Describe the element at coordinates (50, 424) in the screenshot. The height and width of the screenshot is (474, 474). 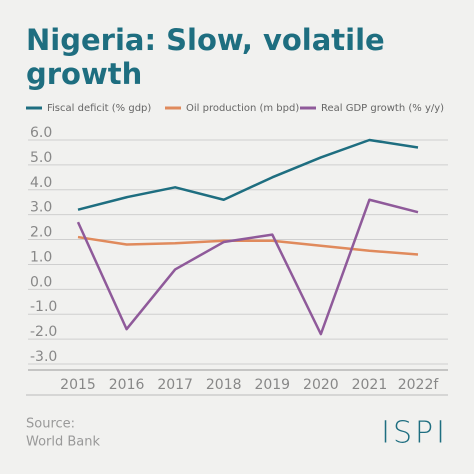
I see `source-label: Source:` at that location.